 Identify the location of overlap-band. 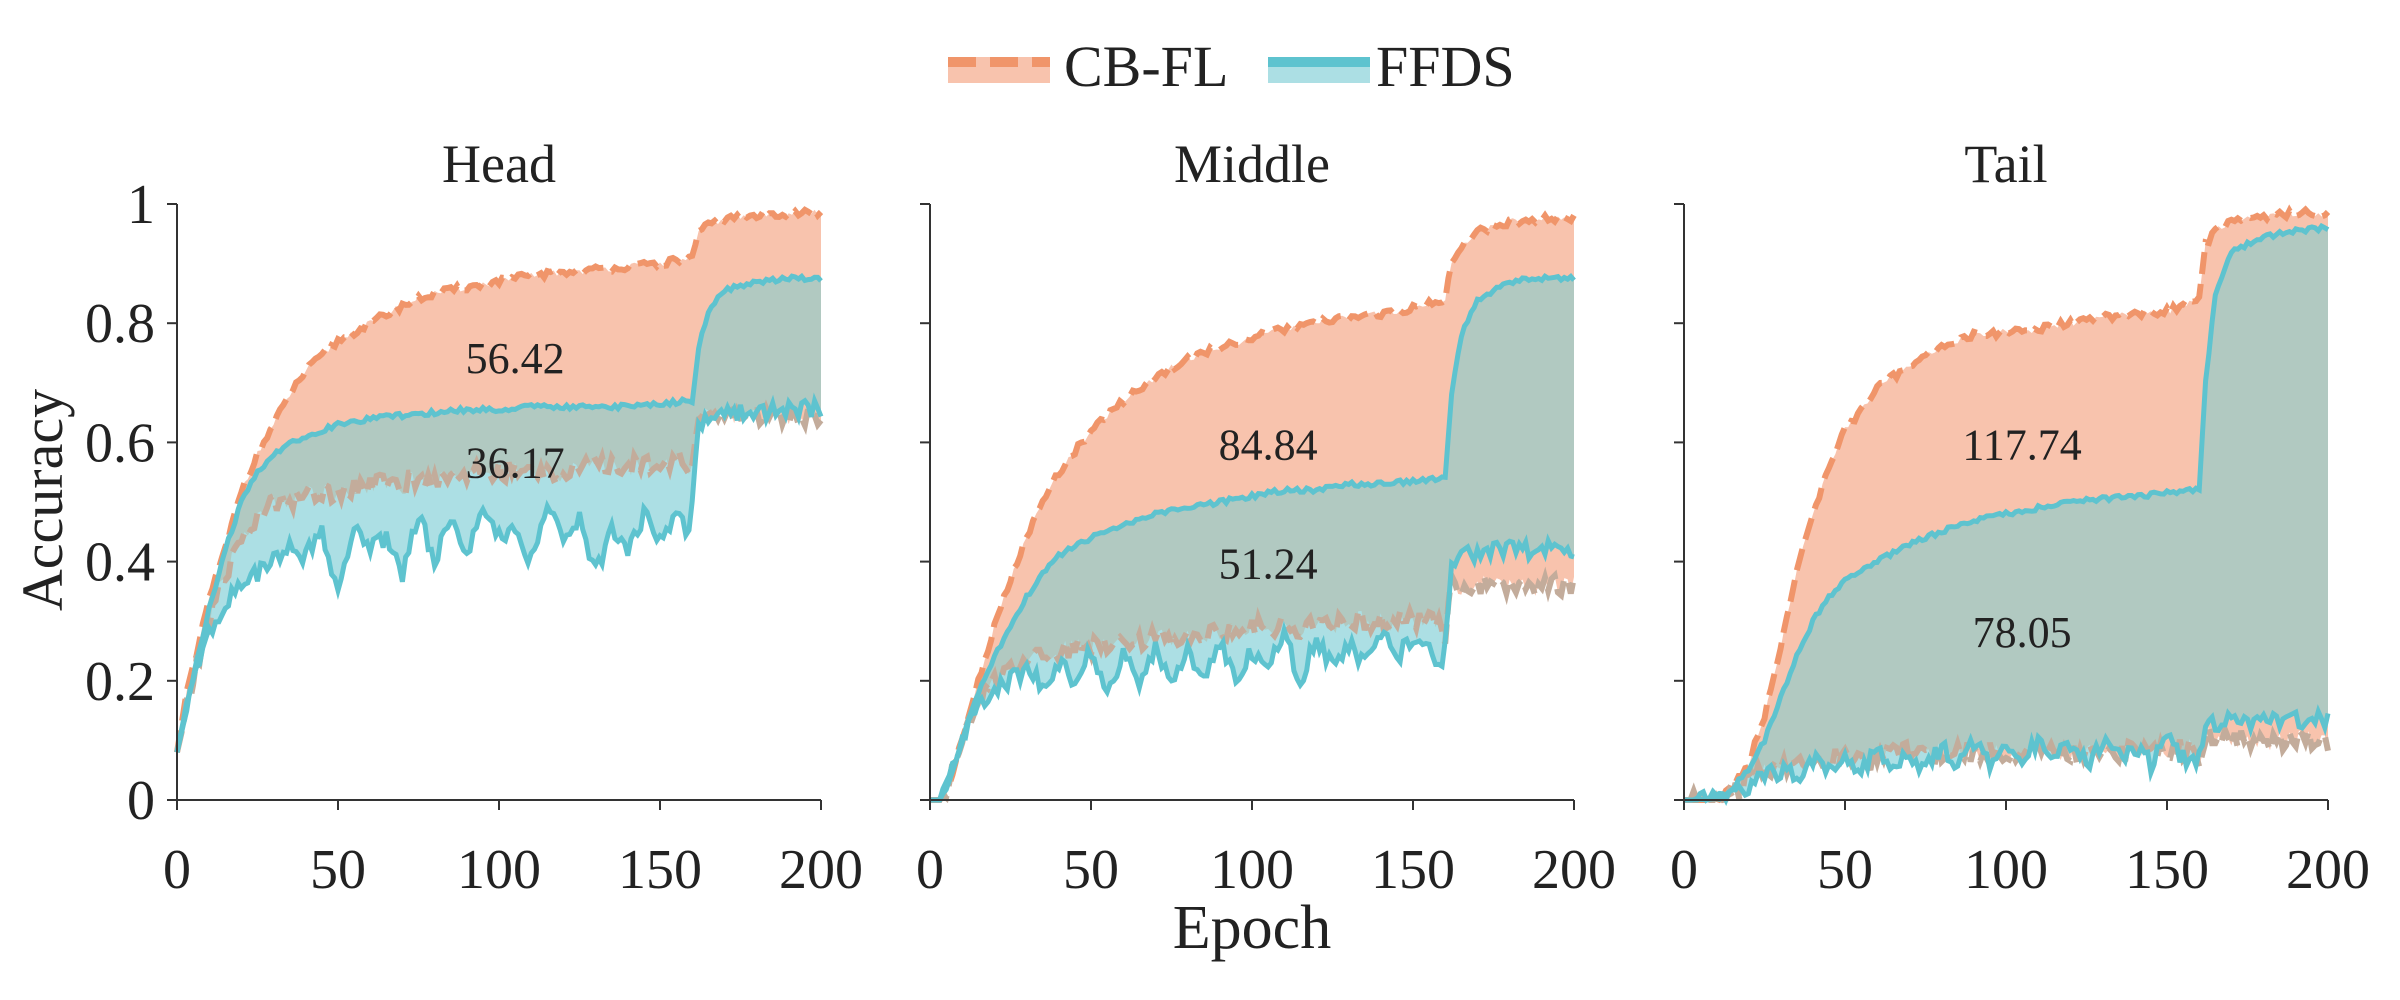
(1252, 538).